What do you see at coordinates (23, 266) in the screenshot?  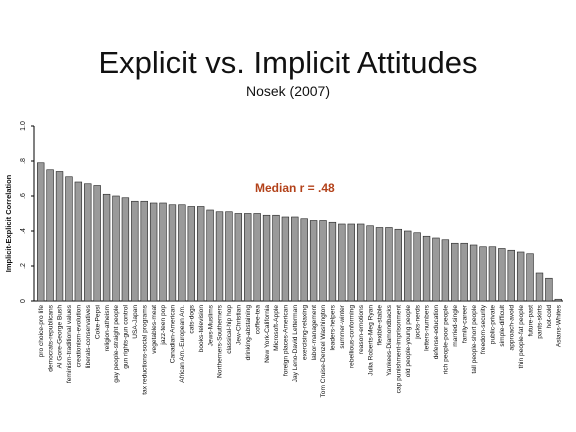 I see `y-tick-label: .2` at bounding box center [23, 266].